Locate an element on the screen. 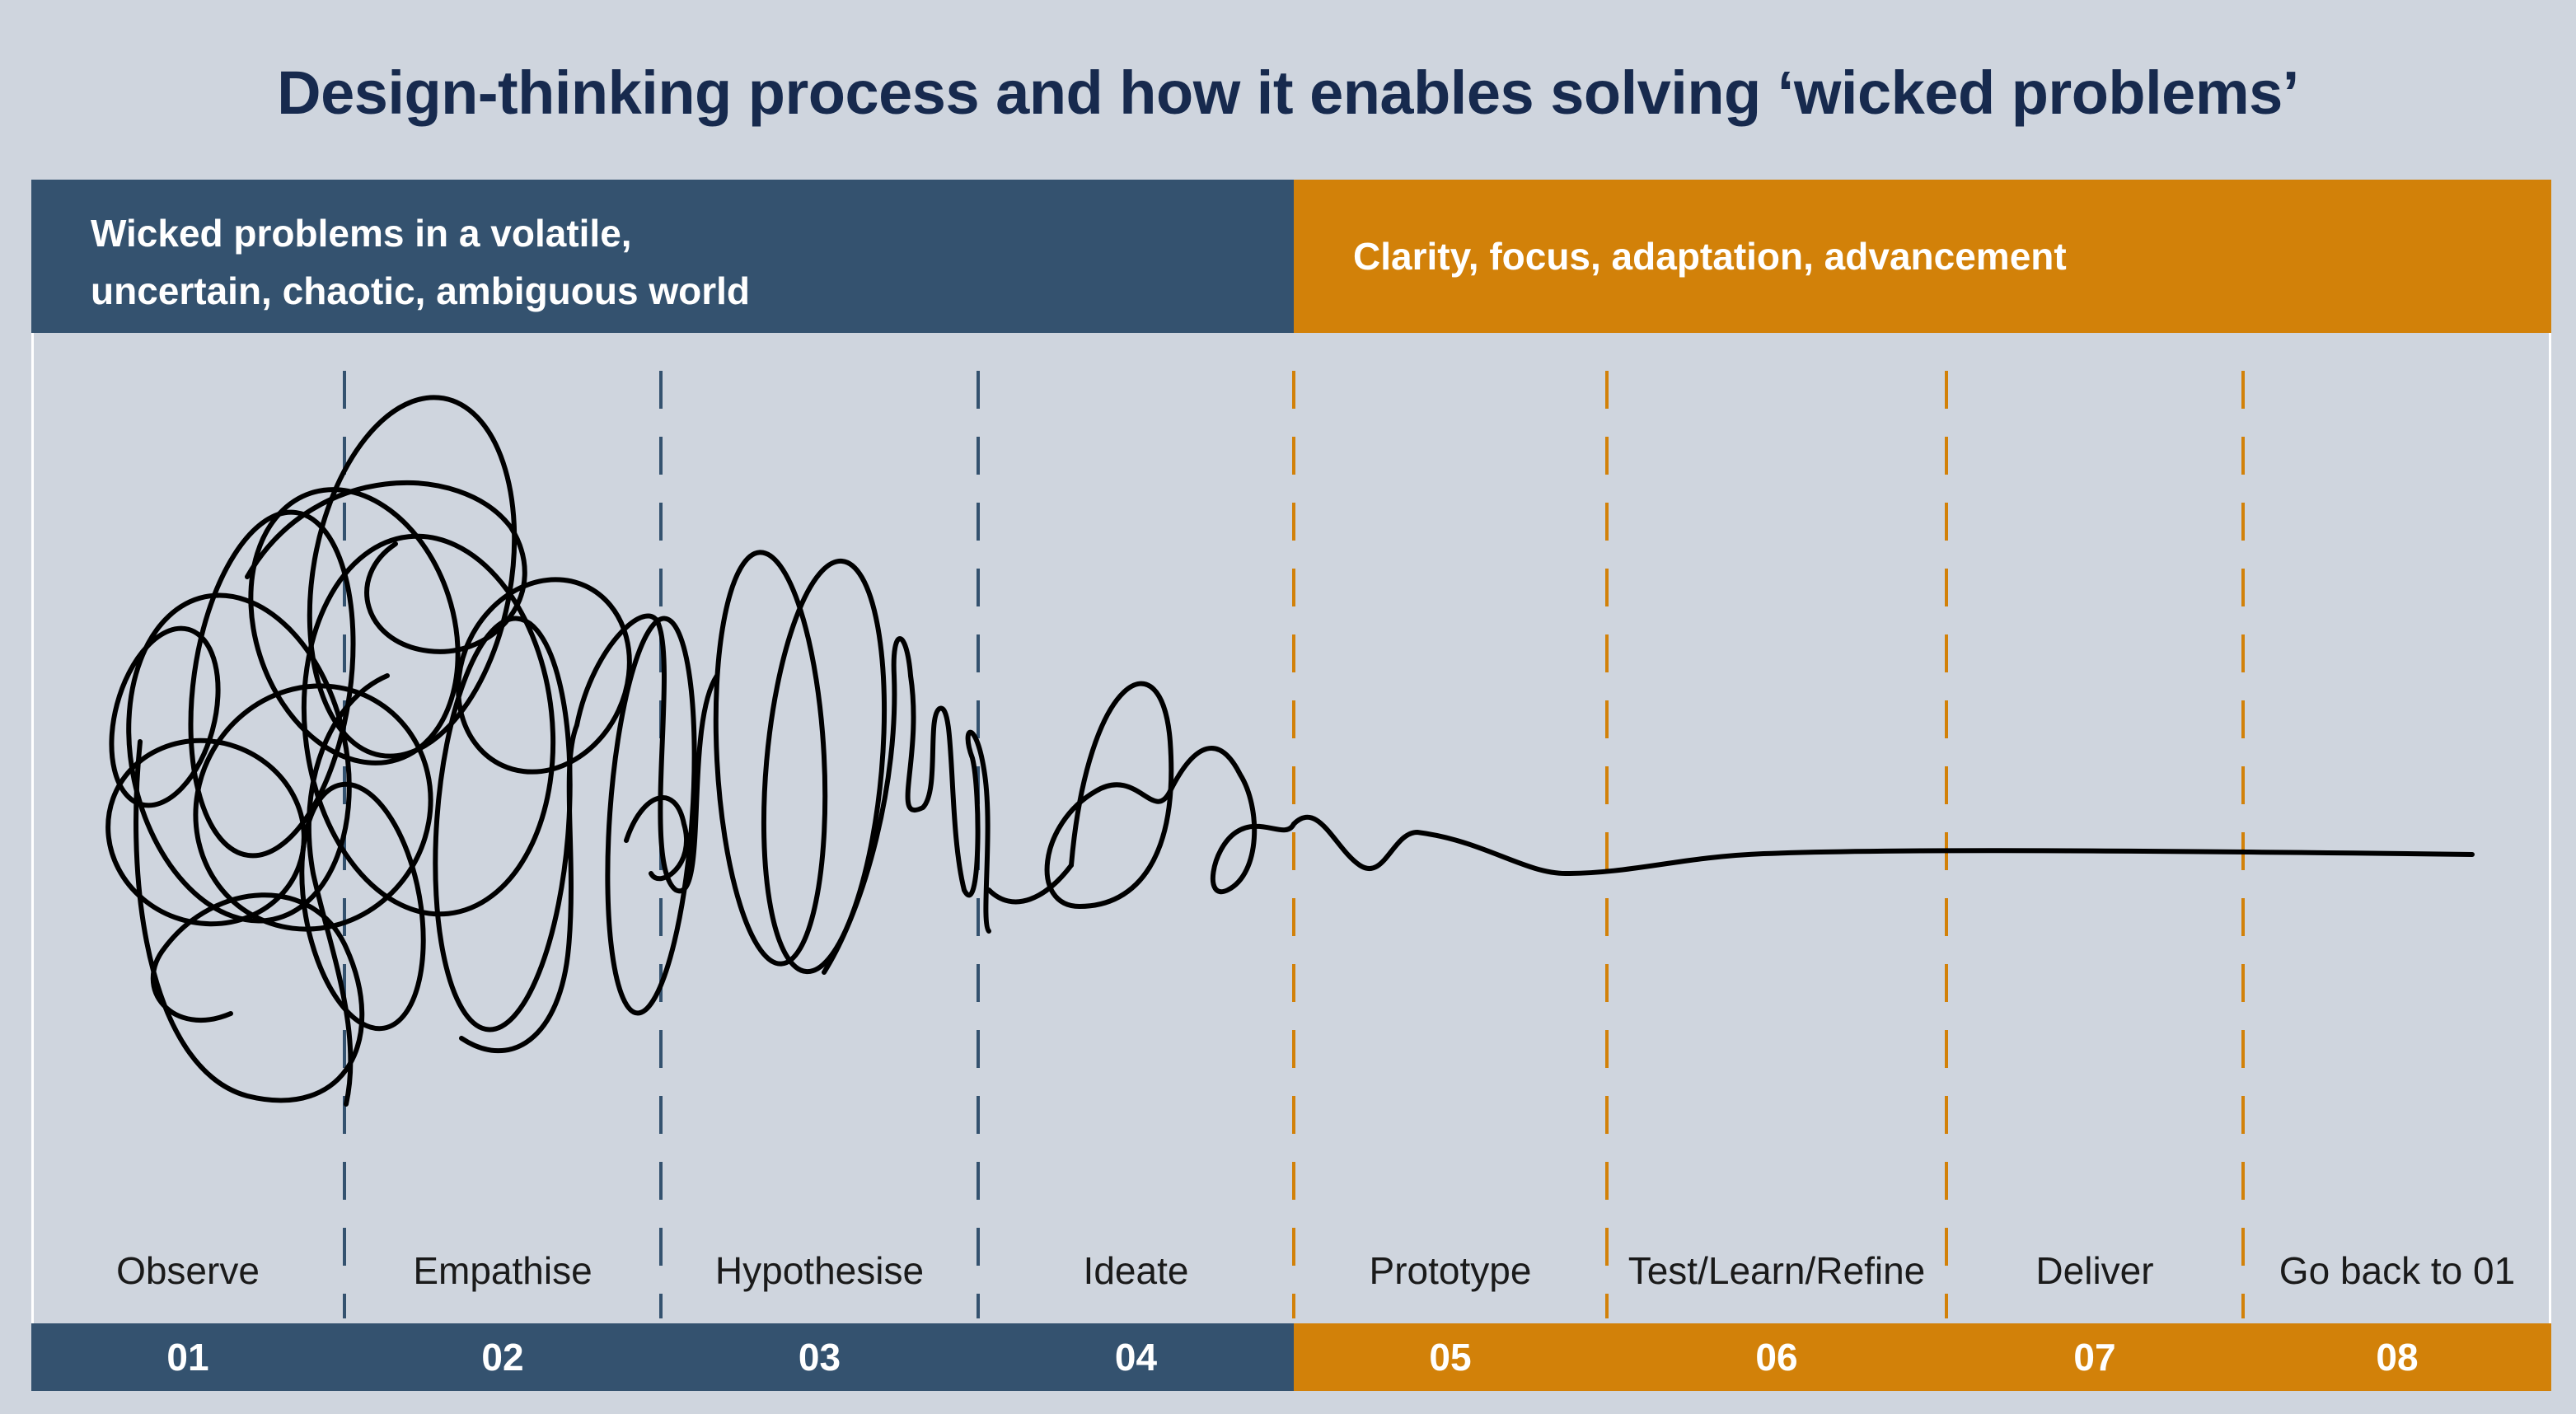 The image size is (2576, 1414). stage-label-ideate: Ideate is located at coordinates (1136, 1270).